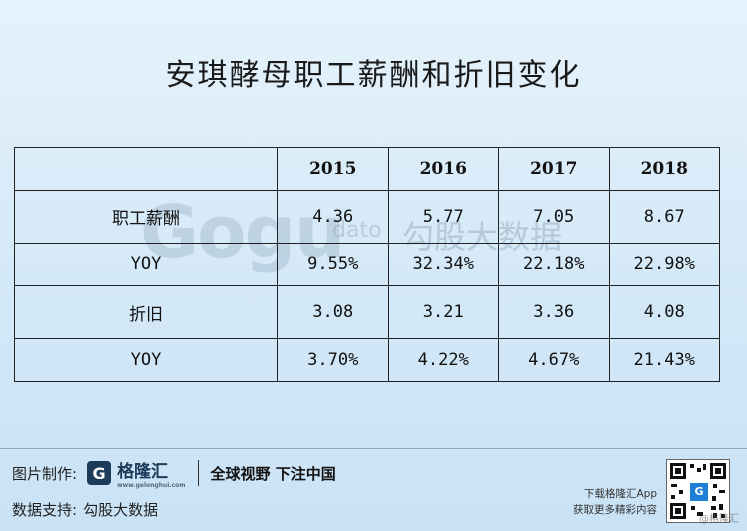 This screenshot has width=747, height=531. What do you see at coordinates (198, 473) in the screenshot?
I see `footer-separator` at bounding box center [198, 473].